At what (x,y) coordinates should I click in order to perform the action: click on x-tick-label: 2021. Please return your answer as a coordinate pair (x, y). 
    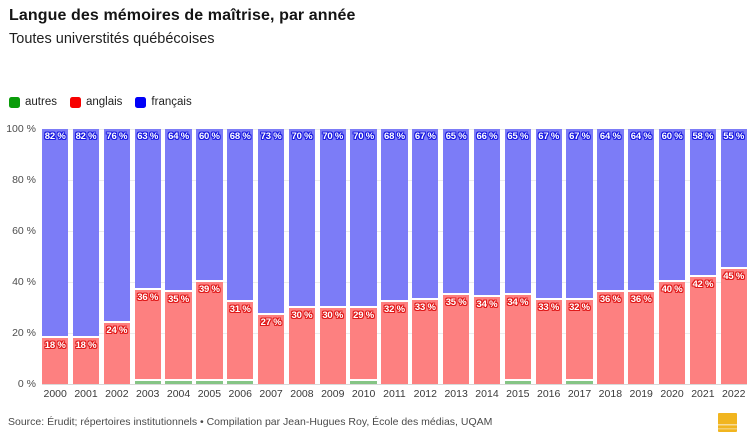
    Looking at the image, I should click on (703, 394).